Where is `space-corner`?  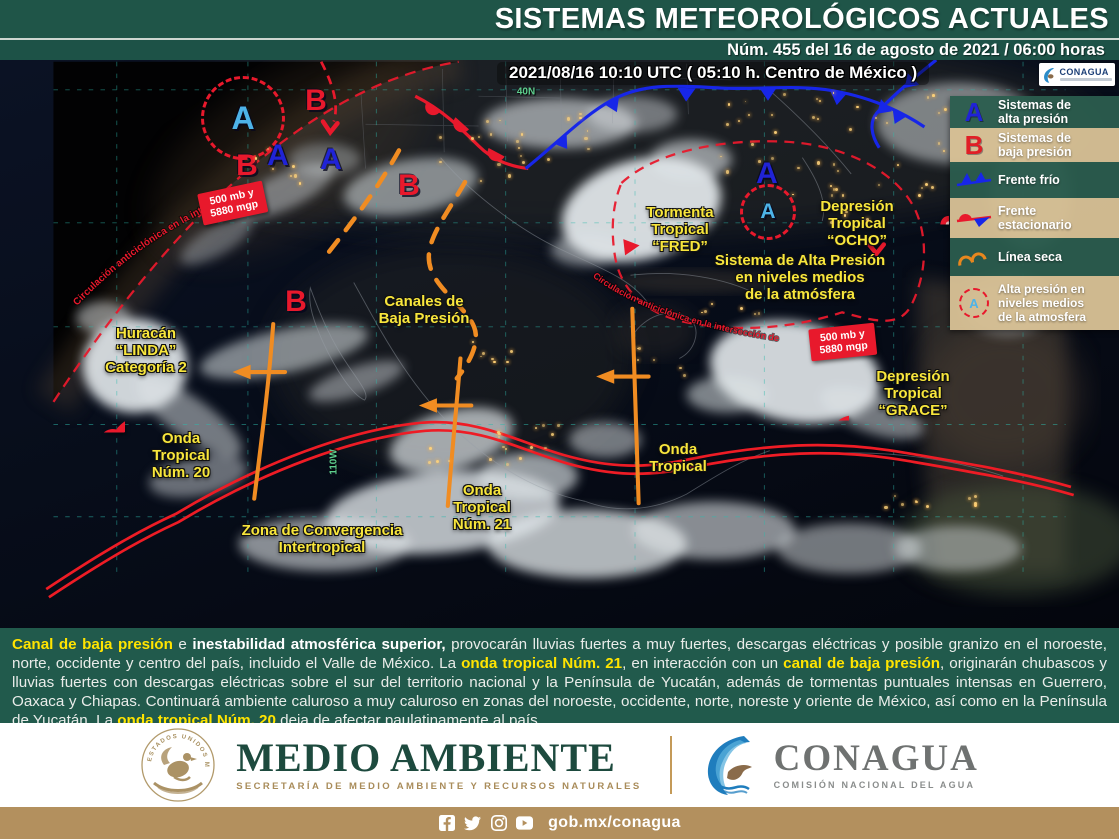 space-corner is located at coordinates (256, 231).